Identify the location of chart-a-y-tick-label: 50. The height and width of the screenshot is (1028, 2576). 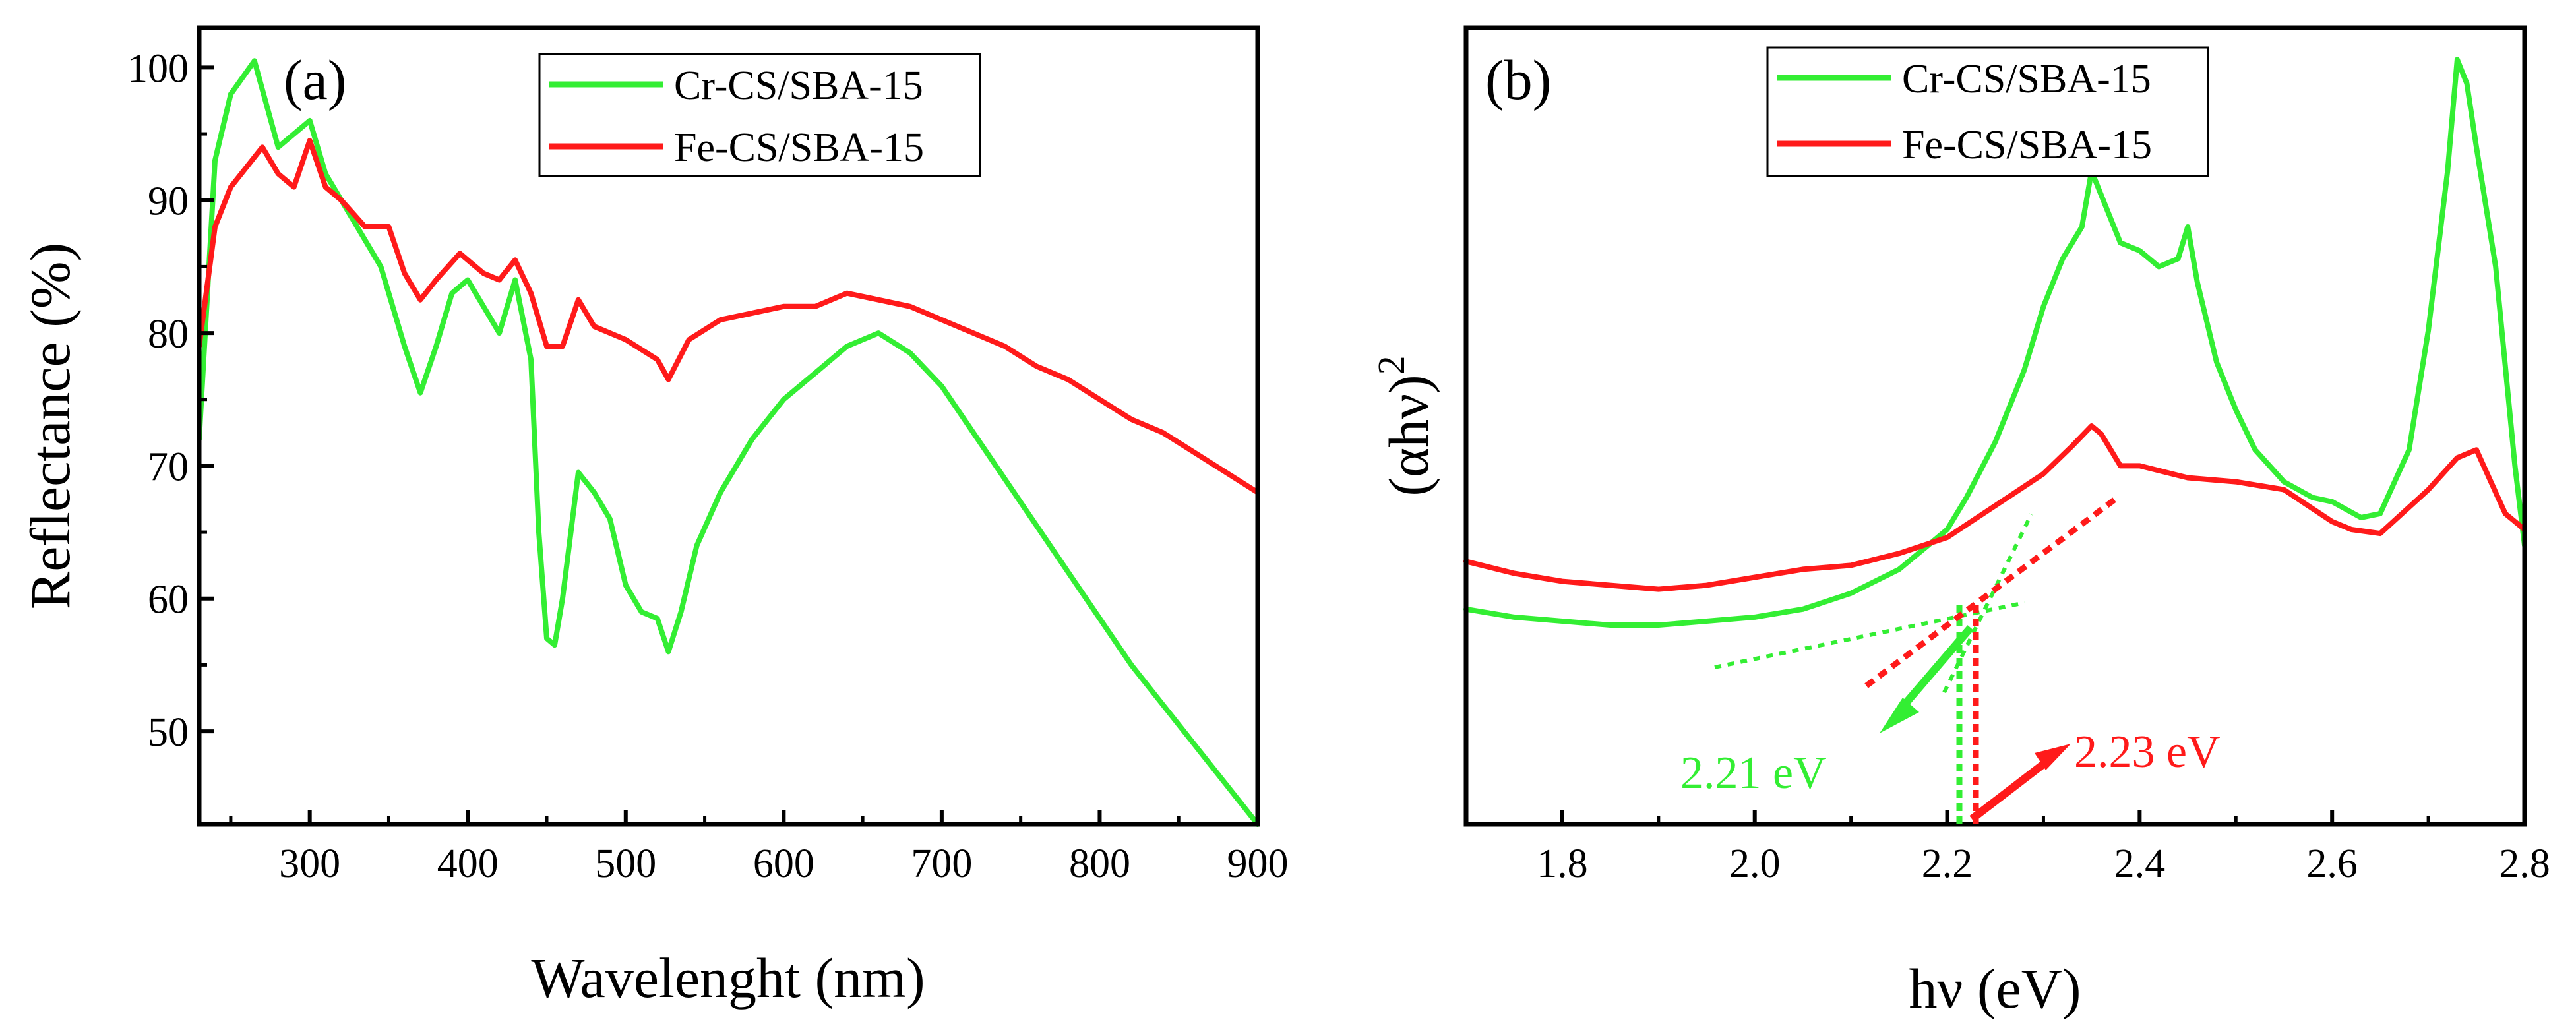
(168, 732).